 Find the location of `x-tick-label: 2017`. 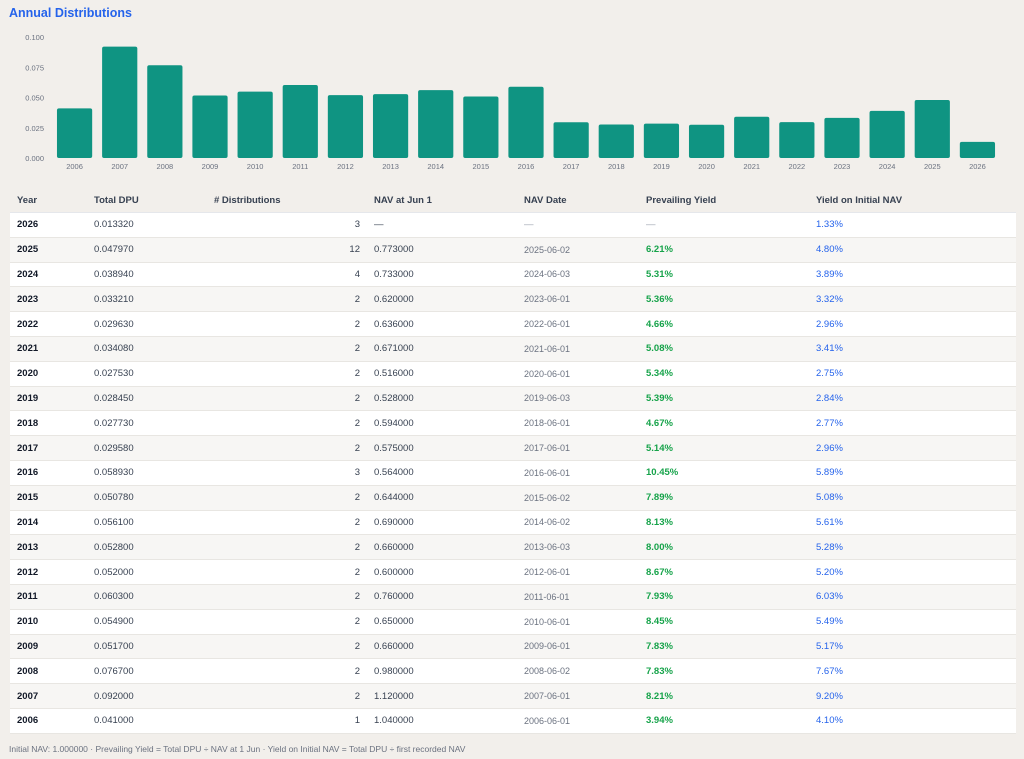

x-tick-label: 2017 is located at coordinates (571, 166).